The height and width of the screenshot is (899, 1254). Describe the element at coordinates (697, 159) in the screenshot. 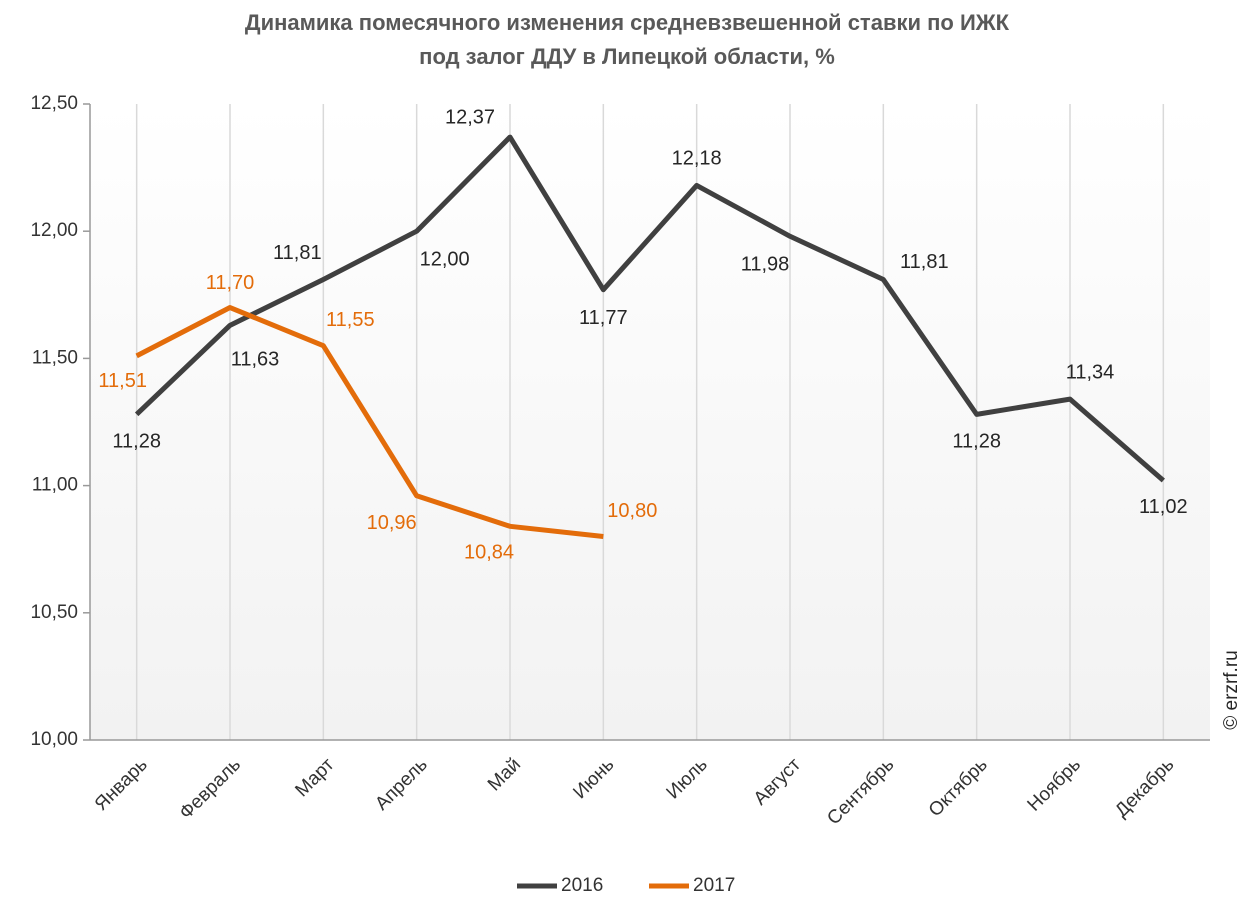

I see `data-label: 12,18` at that location.